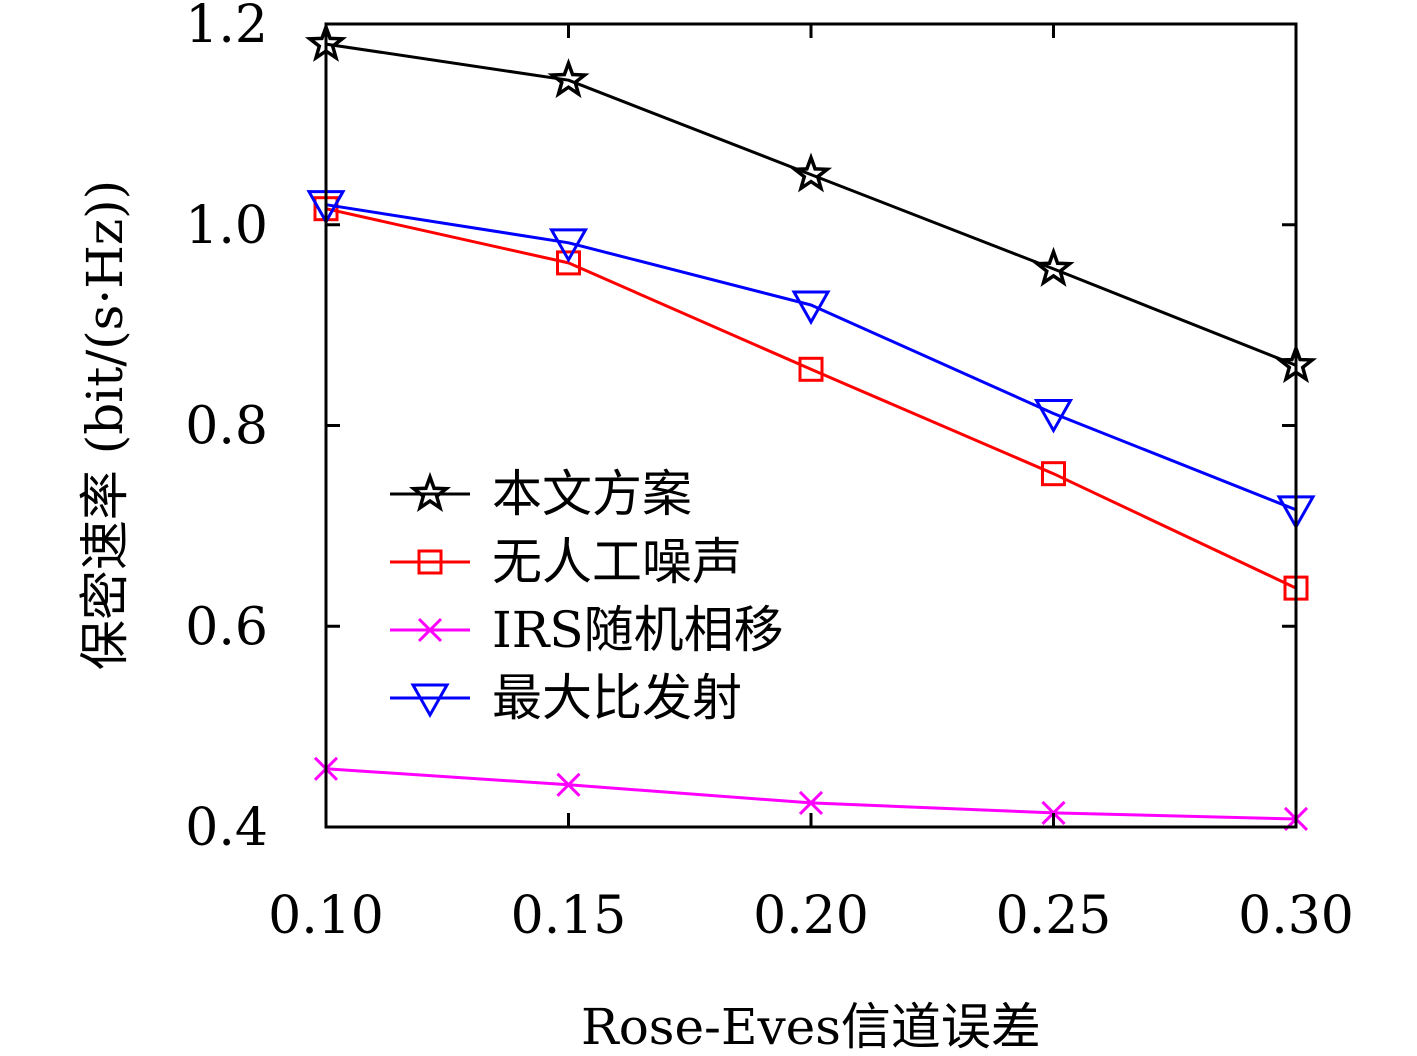 The height and width of the screenshot is (1056, 1417). I want to click on x-tick-label: 0.20, so click(811, 916).